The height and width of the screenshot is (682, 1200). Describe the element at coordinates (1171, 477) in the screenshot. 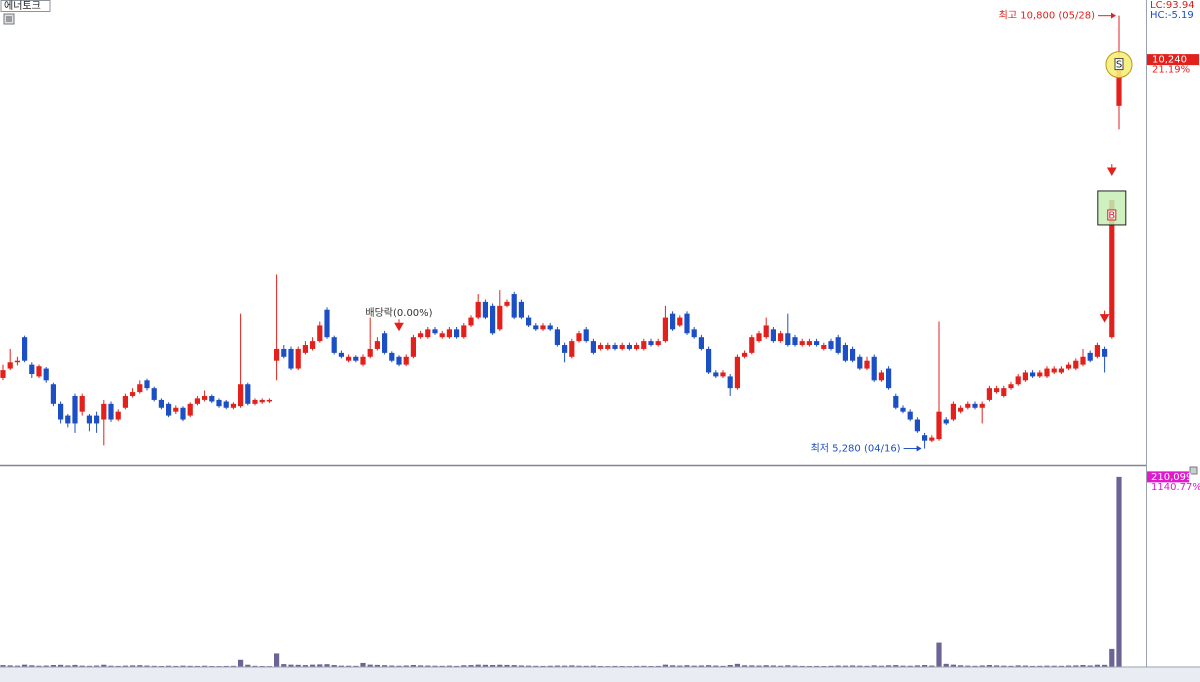

I see `volume-tag-label: 210,099` at that location.